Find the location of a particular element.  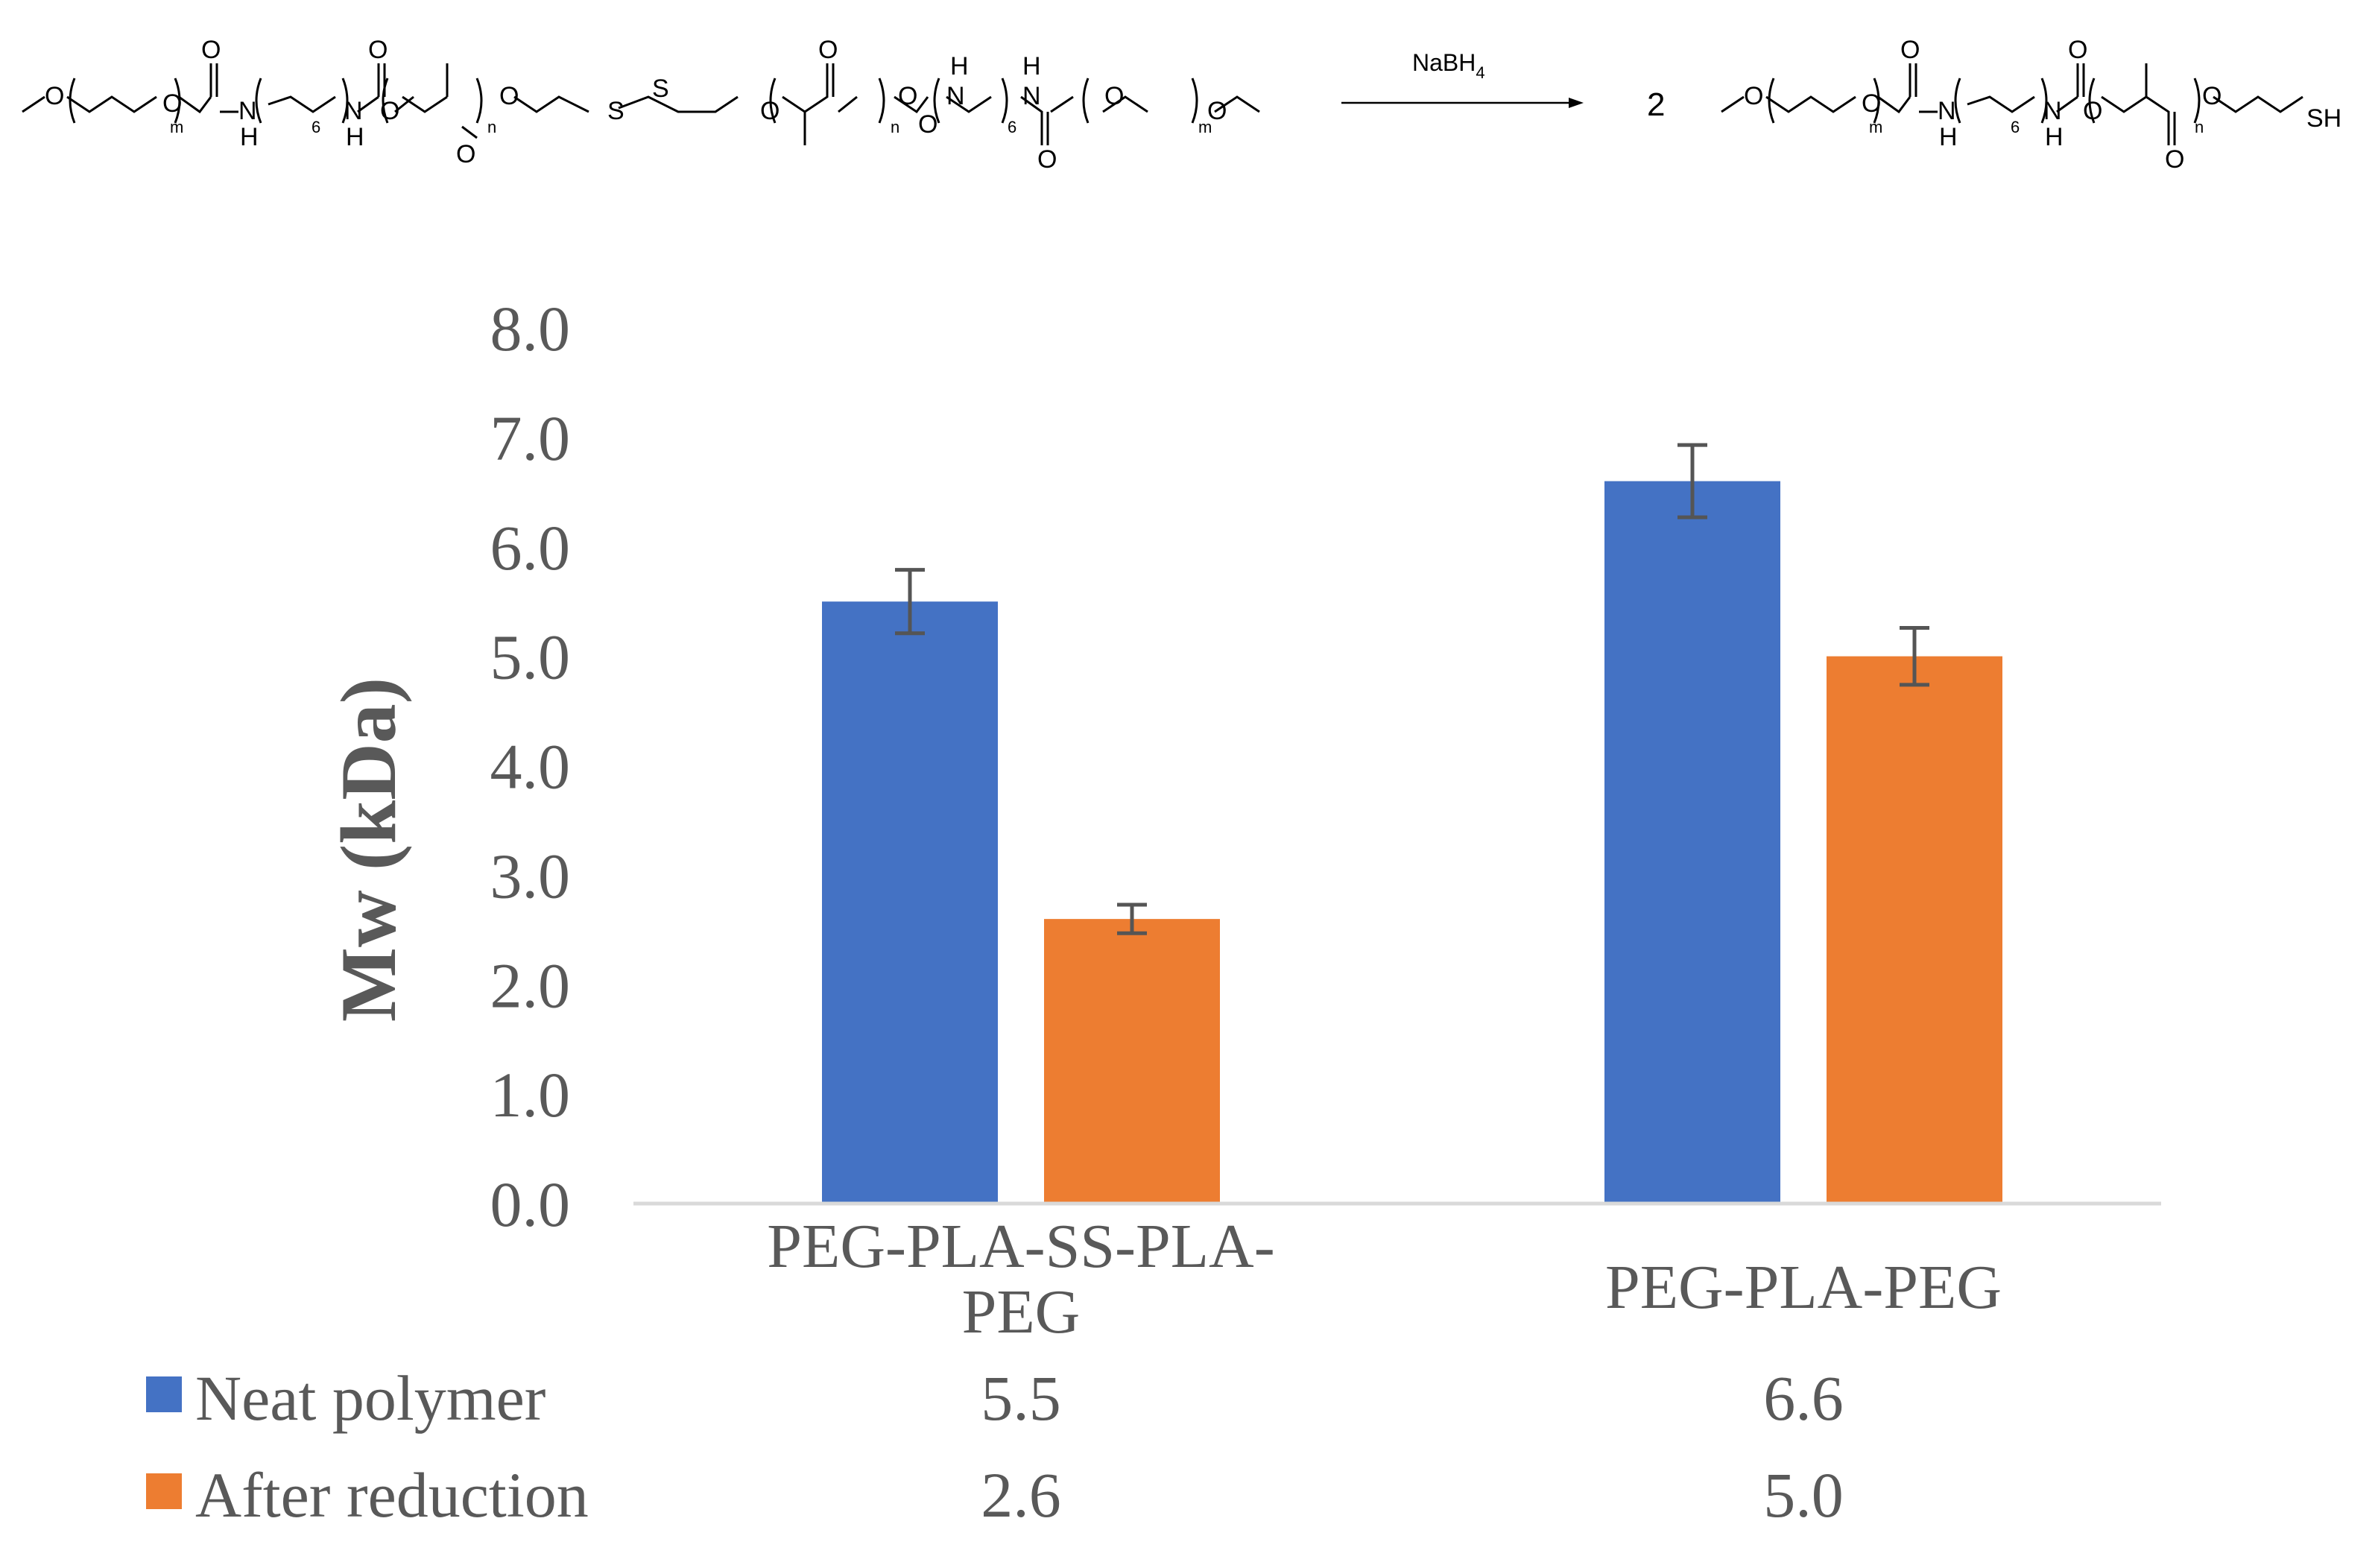

atom-label: SH is located at coordinates (2324, 118).